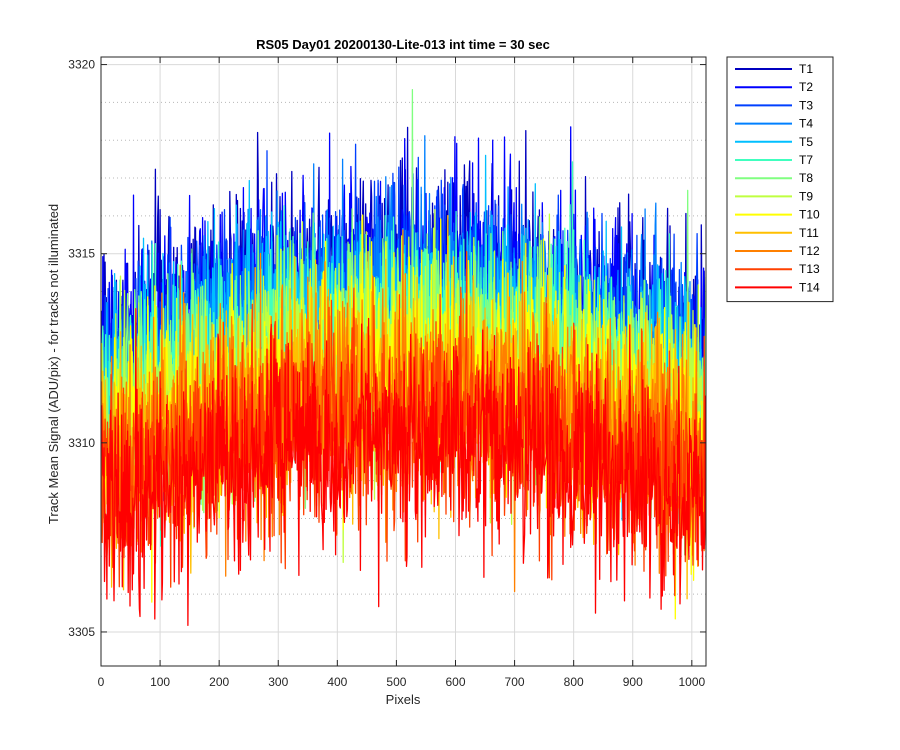 Image resolution: width=900 pixels, height=750 pixels. I want to click on y-tick-label: 3315, so click(81, 254).